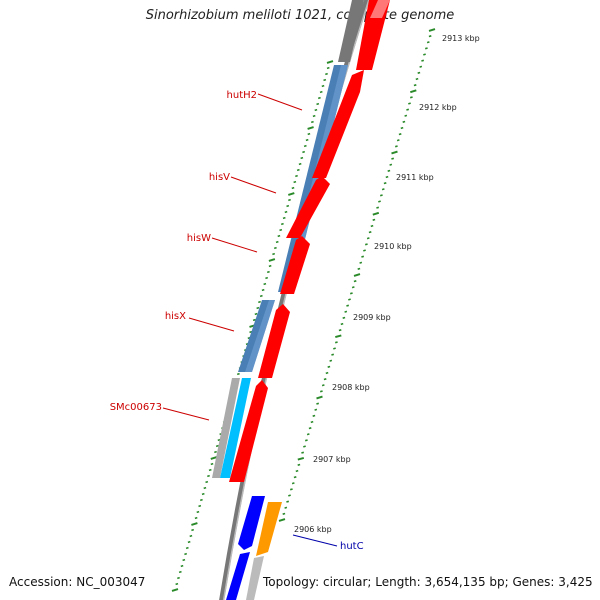 The width and height of the screenshot is (600, 600). What do you see at coordinates (415, 177) in the screenshot?
I see `scale-label-2911: 2911 kbp` at bounding box center [415, 177].